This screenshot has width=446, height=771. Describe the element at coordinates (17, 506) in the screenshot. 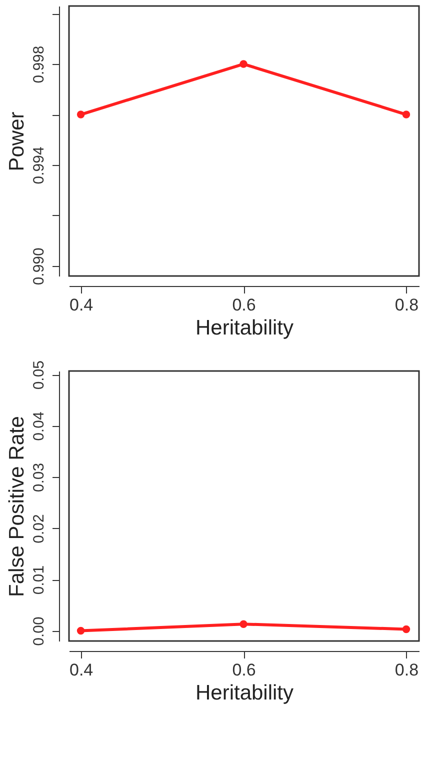

I see `y-axis-title: False Positive Rate` at that location.